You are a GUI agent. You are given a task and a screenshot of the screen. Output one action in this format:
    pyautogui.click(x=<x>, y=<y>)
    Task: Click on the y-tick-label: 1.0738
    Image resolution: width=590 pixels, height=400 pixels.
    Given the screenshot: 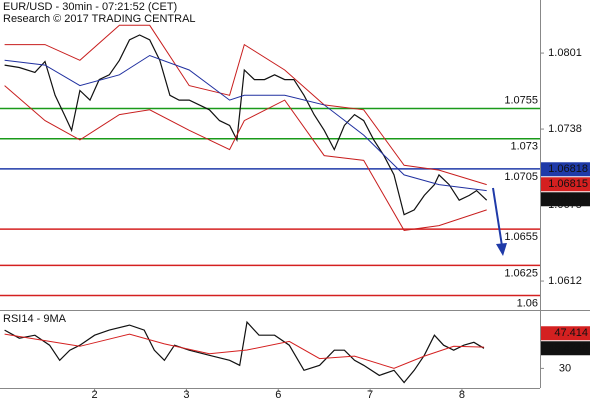 What is the action you would take?
    pyautogui.click(x=565, y=129)
    